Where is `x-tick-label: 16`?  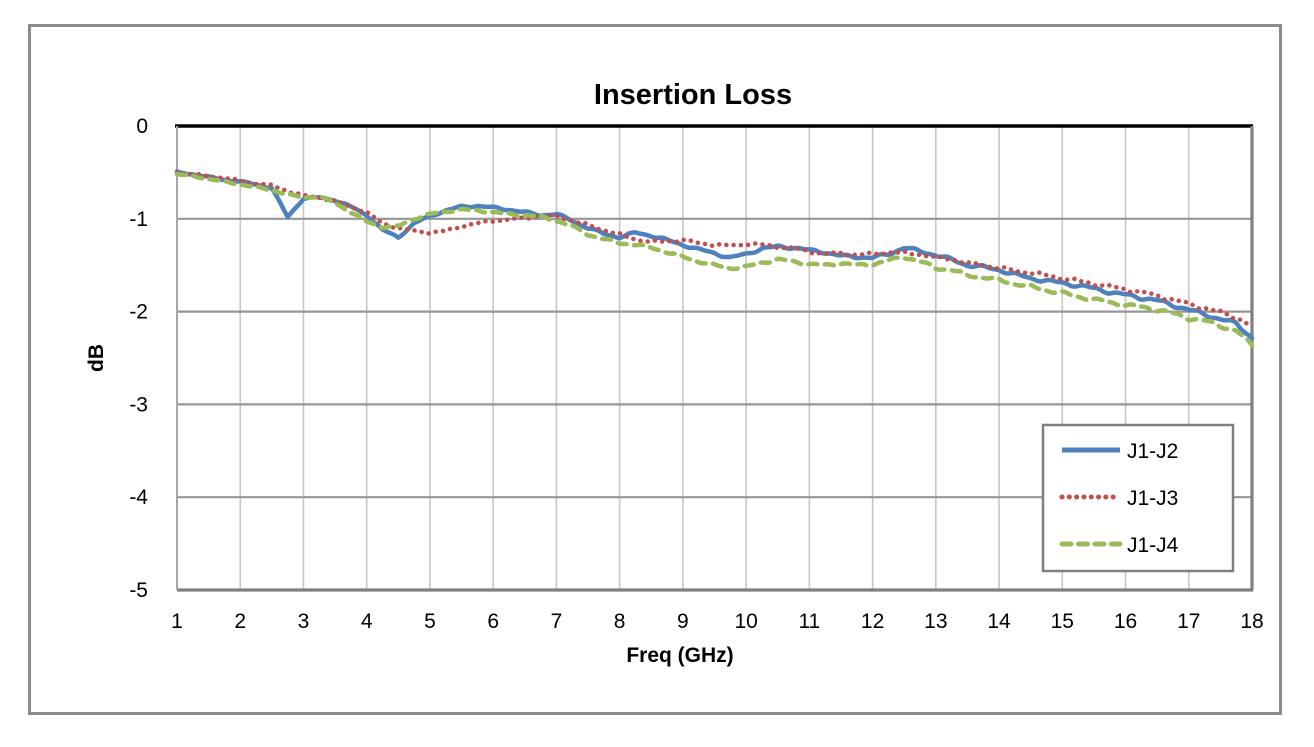 x-tick-label: 16 is located at coordinates (1125, 621).